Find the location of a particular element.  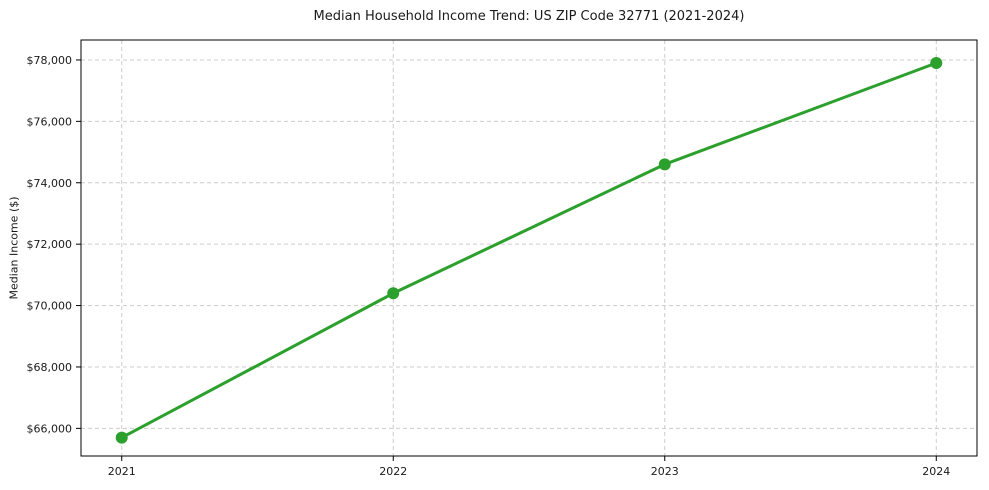

x-tick-label: 2021 is located at coordinates (122, 471).